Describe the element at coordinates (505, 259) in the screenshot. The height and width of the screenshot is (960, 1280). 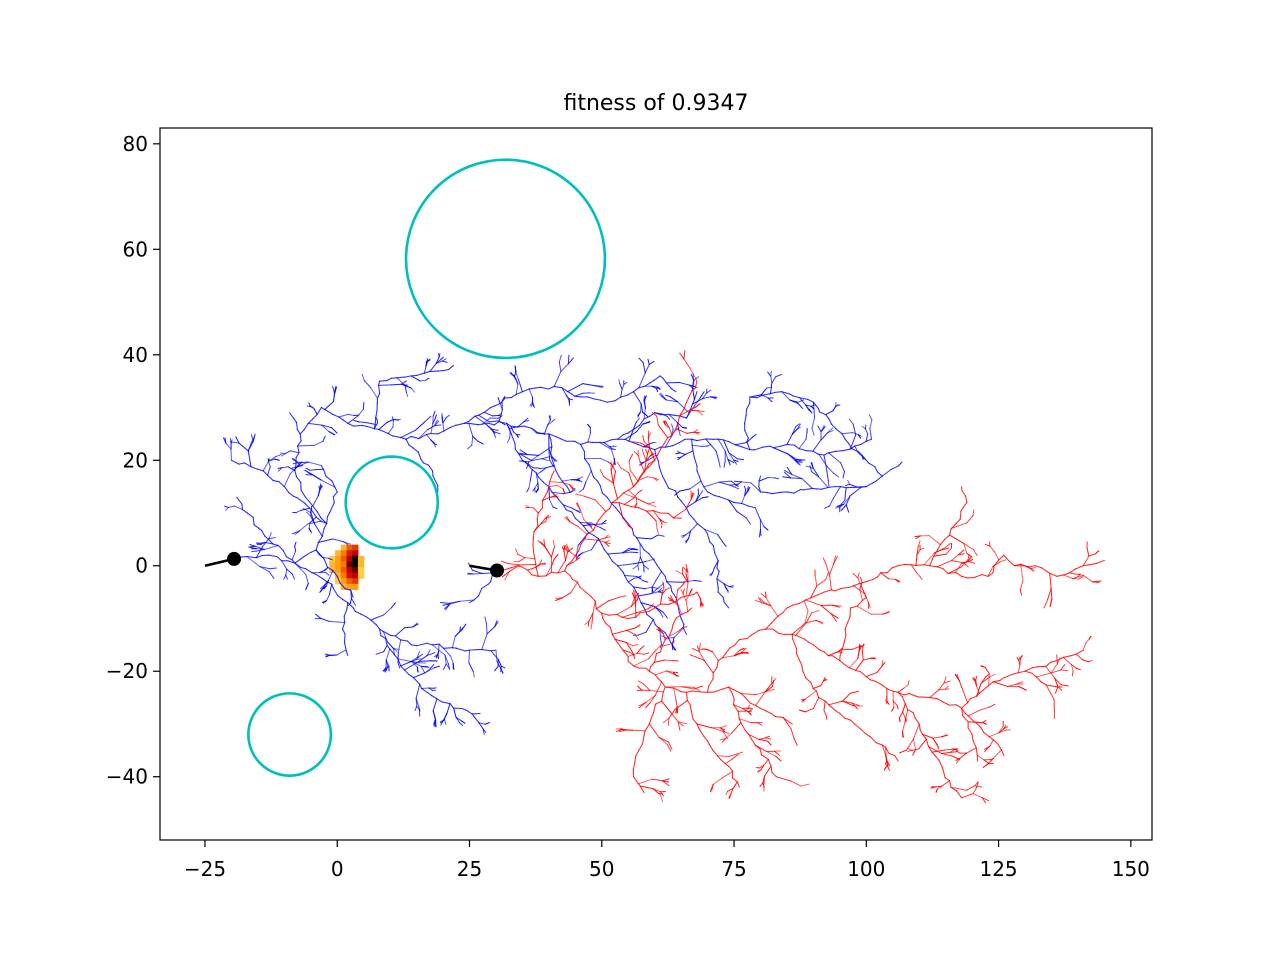
I see `obstacle-circle` at that location.